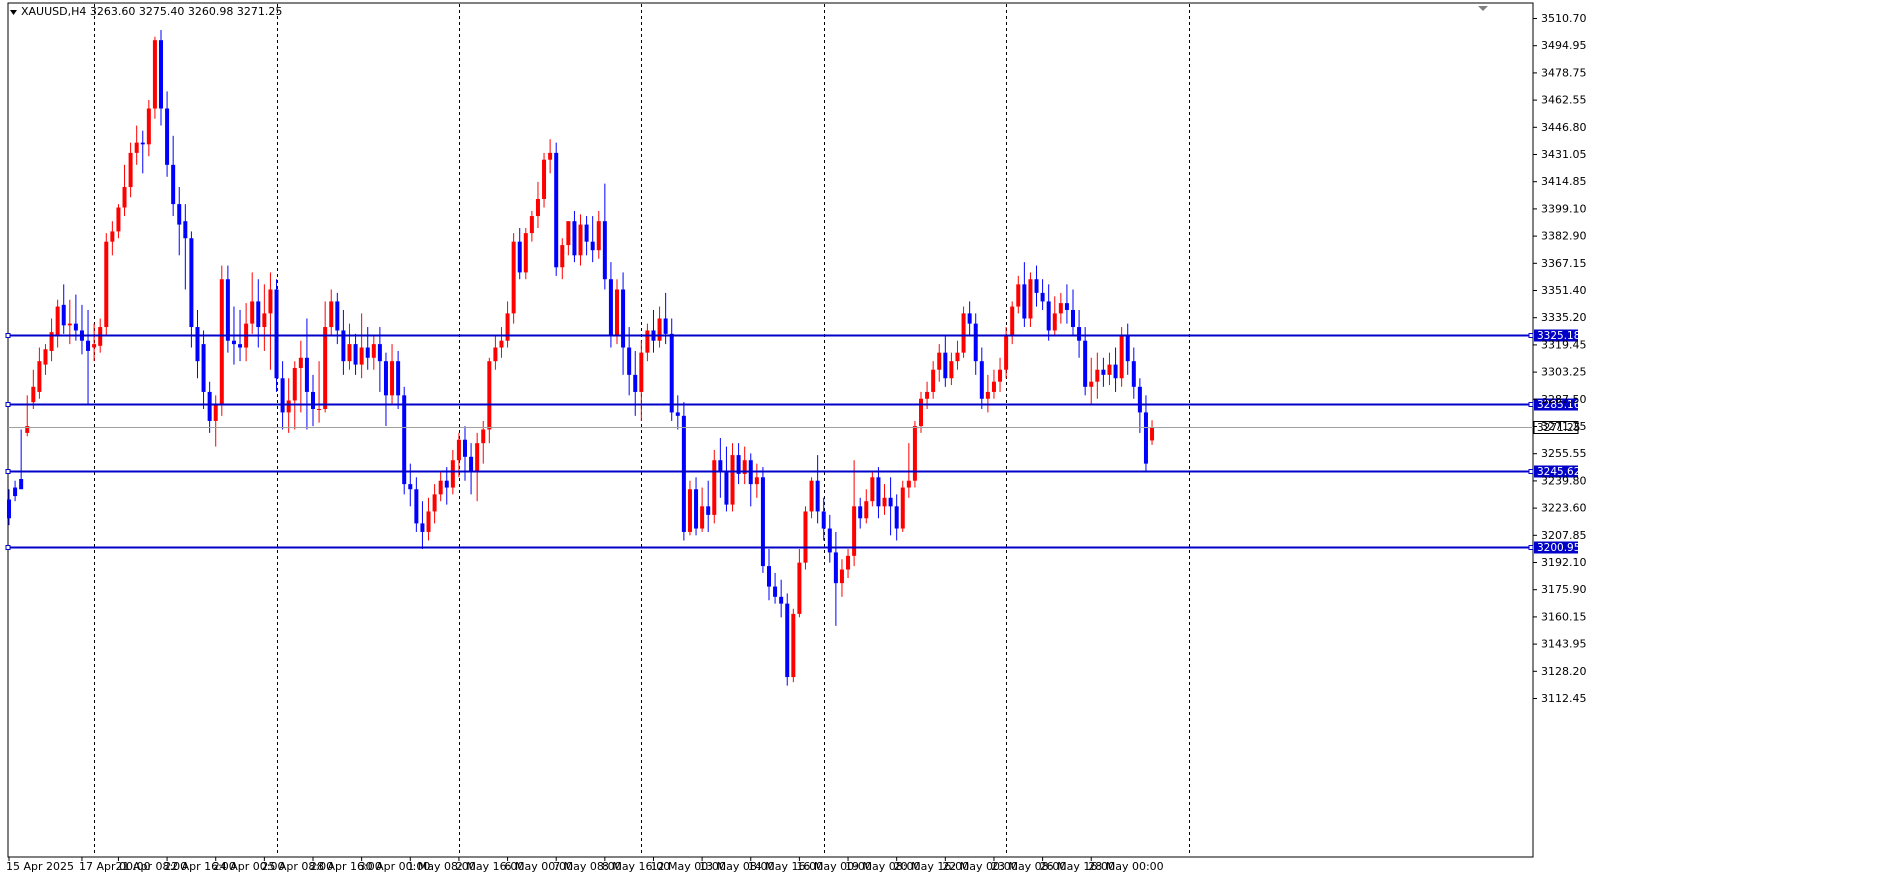  I want to click on x-tick-label: 21 Apr 08:00, so click(151, 866).